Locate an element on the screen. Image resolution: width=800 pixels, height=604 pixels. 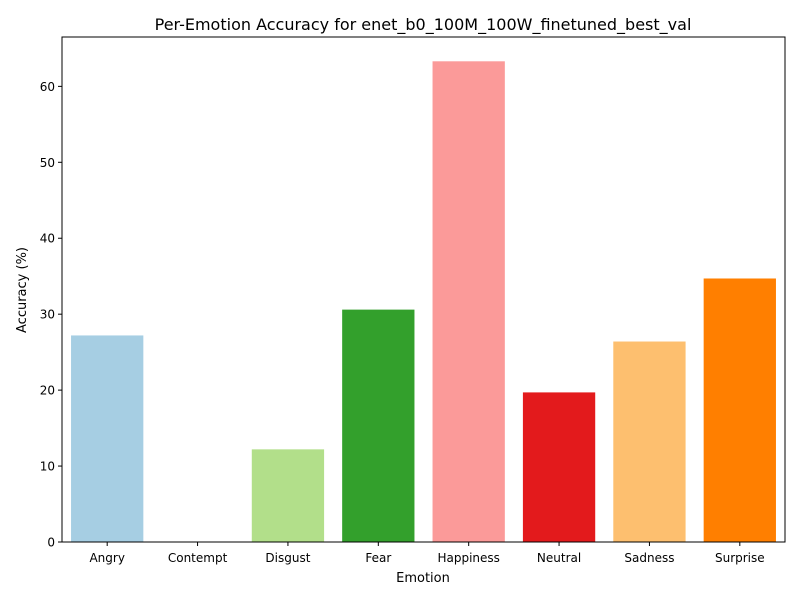
x-tick-label: Angry is located at coordinates (106, 558).